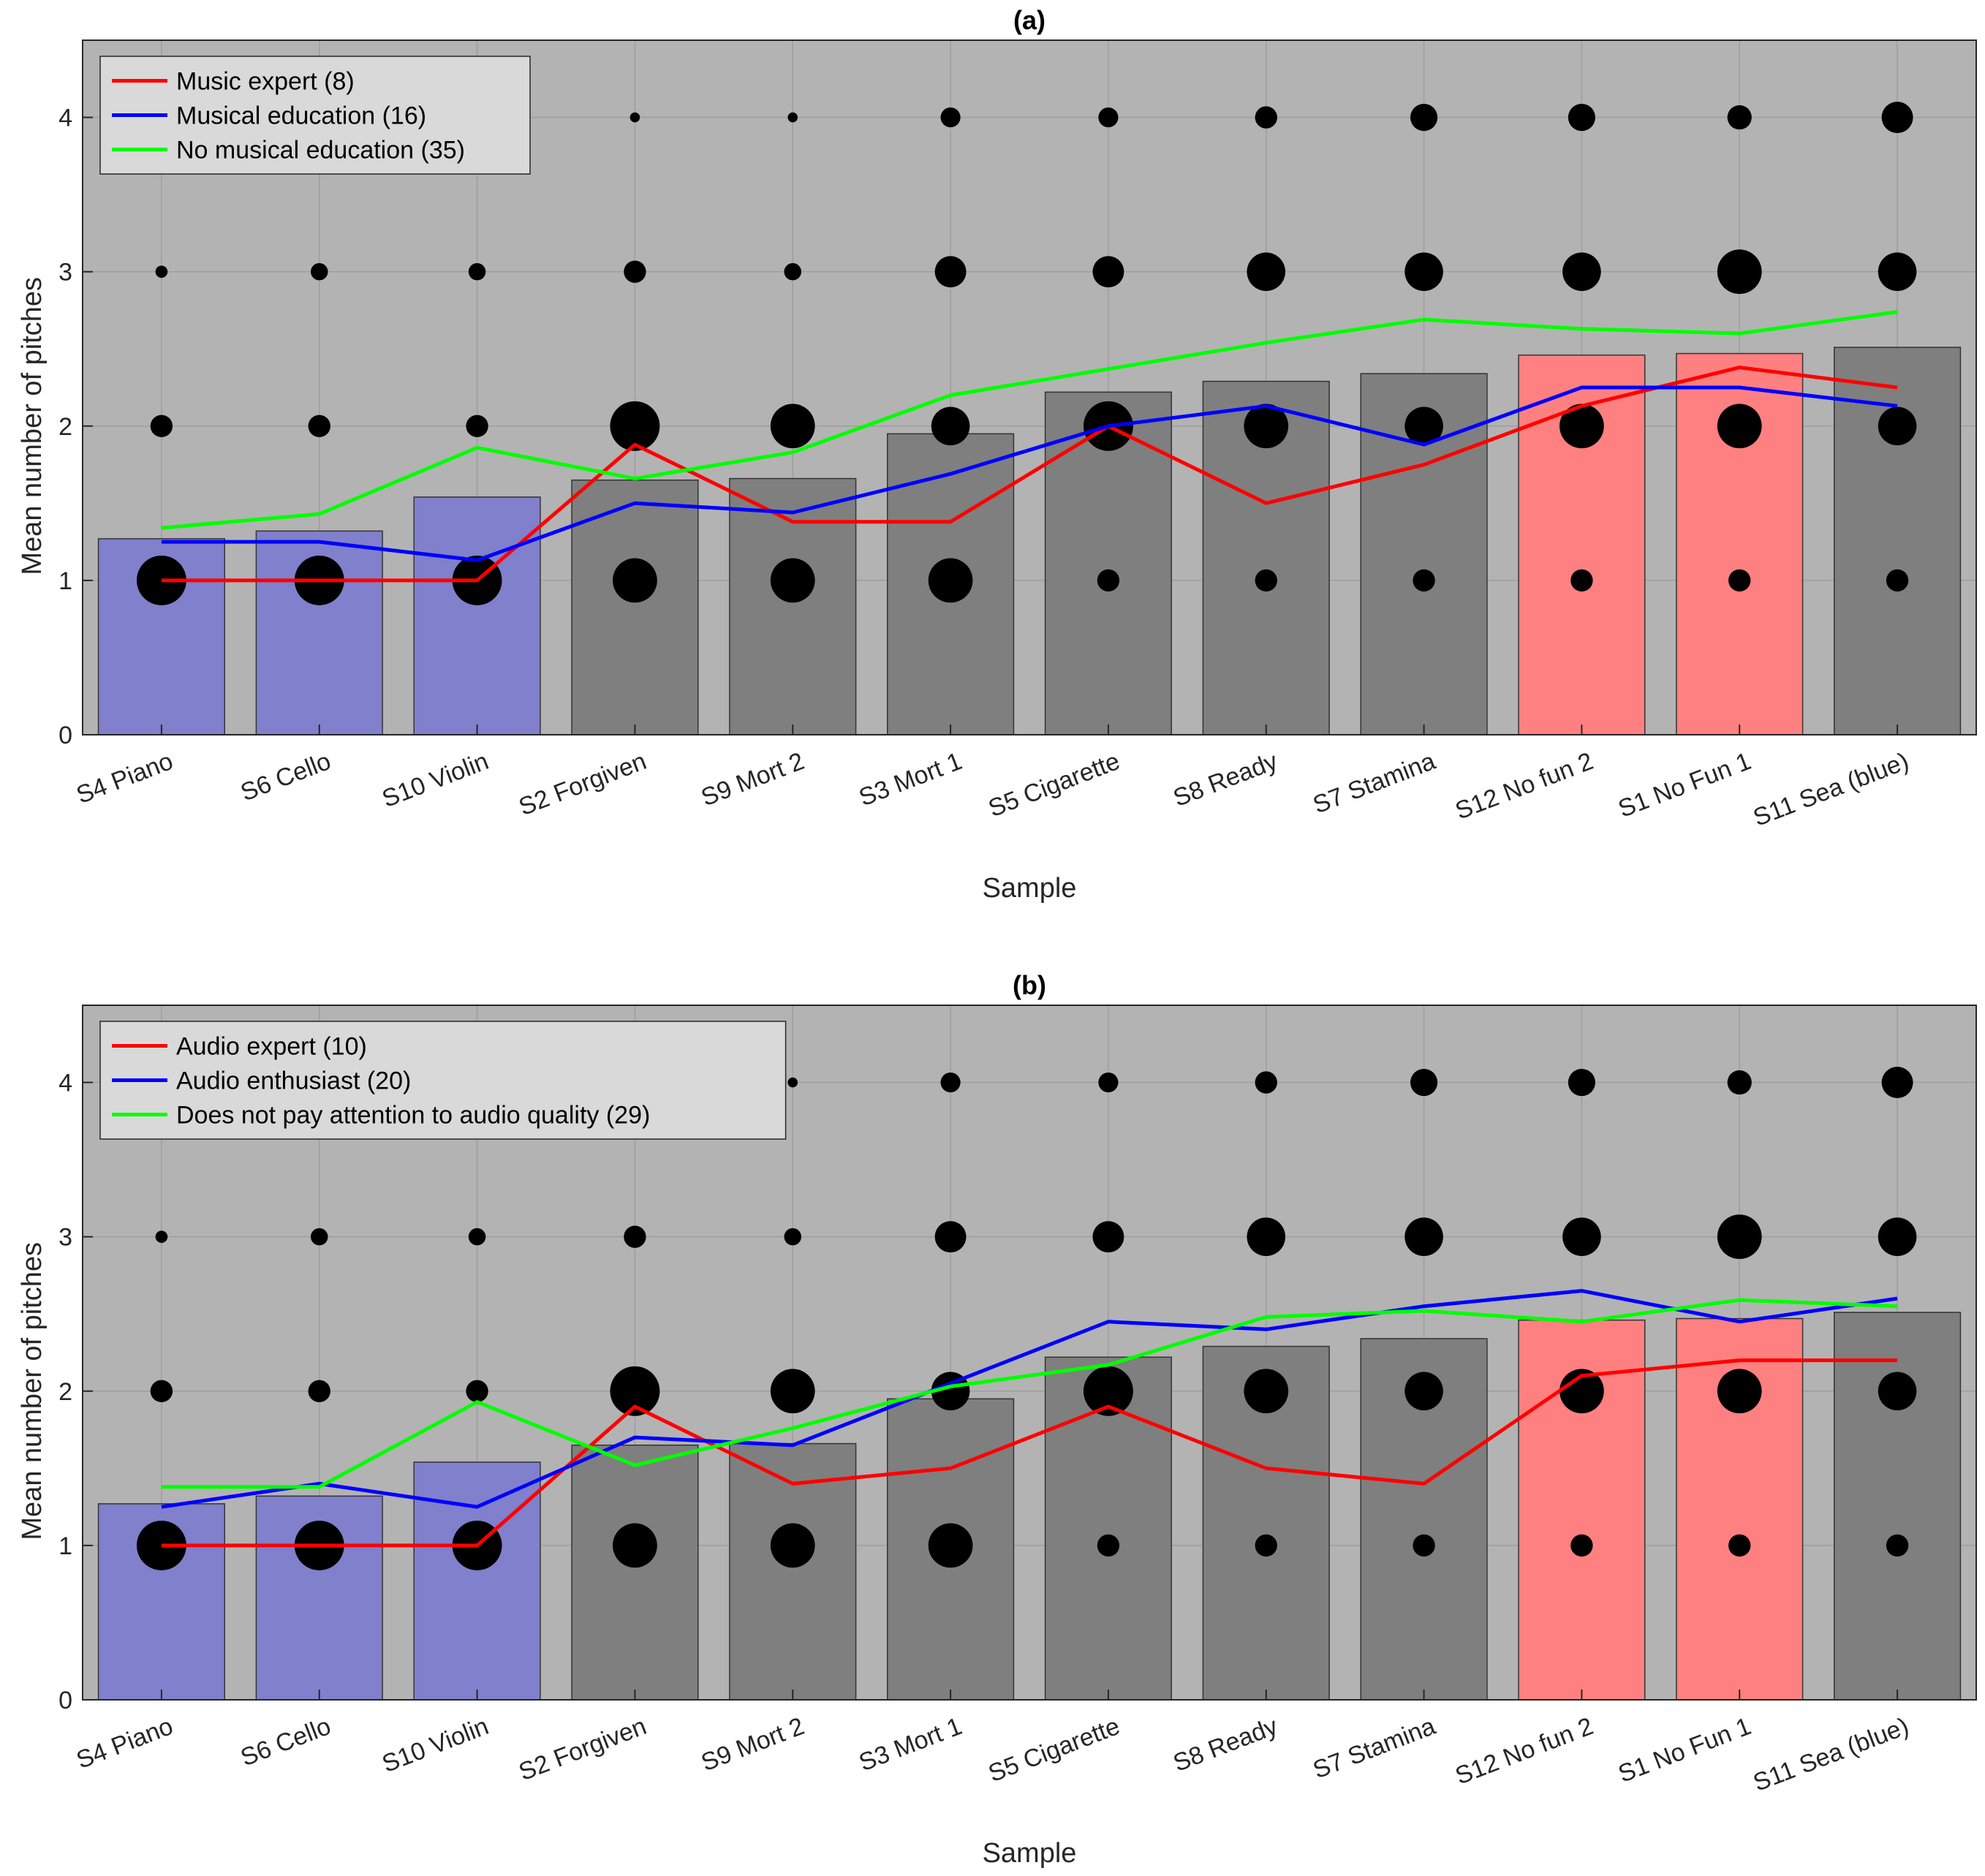 This screenshot has width=1985, height=1876. What do you see at coordinates (1524, 786) in the screenshot?
I see `chart-a-xtick-label: S12 No fun 2` at bounding box center [1524, 786].